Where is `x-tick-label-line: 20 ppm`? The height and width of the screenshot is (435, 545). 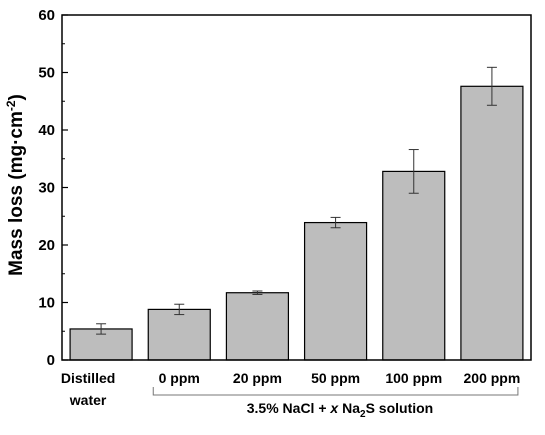
x-tick-label-line: 20 ppm is located at coordinates (257, 378).